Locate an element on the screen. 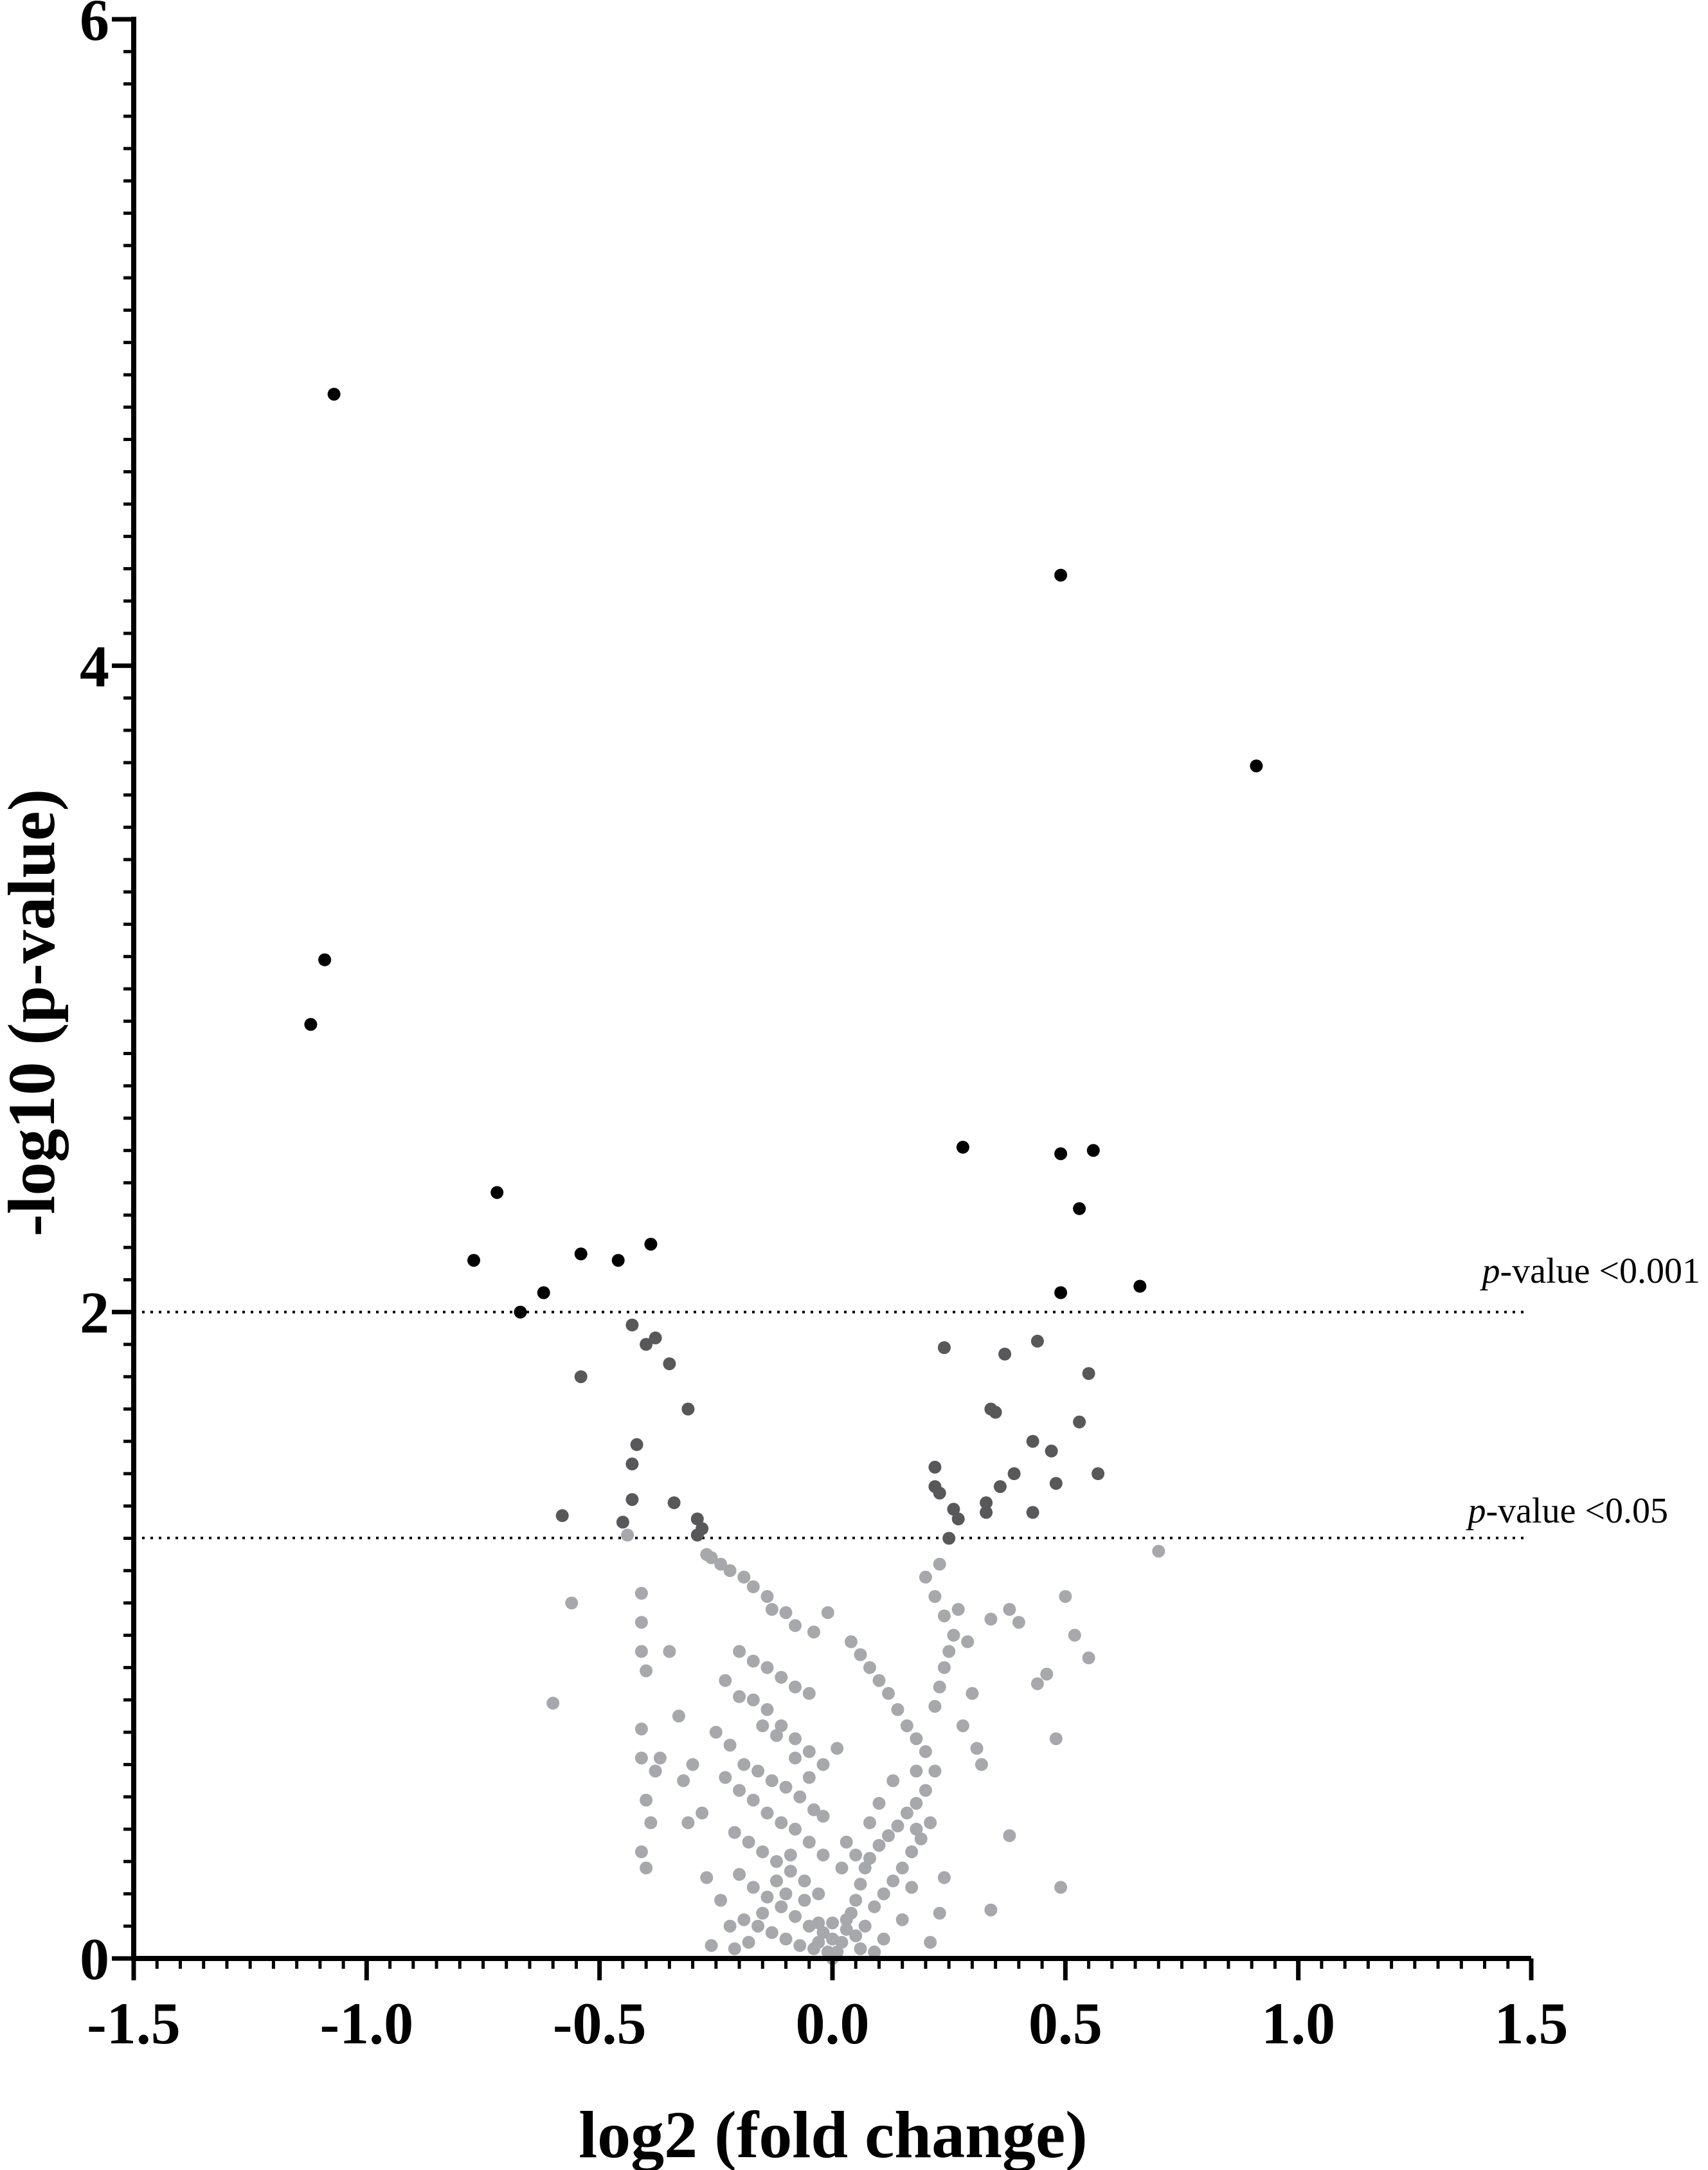 The width and height of the screenshot is (1708, 2170). threshold-labels: p-value <0.001 p-value <0.05 is located at coordinates (1583, 1391).